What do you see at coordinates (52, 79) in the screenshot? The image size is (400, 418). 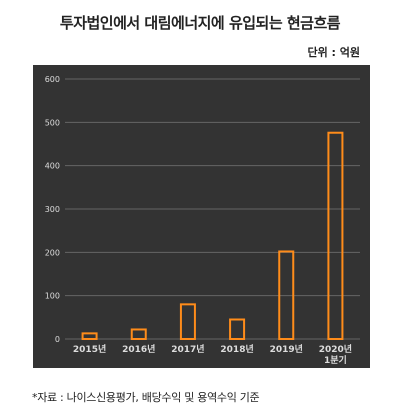 I see `y-tick-label: 600` at bounding box center [52, 79].